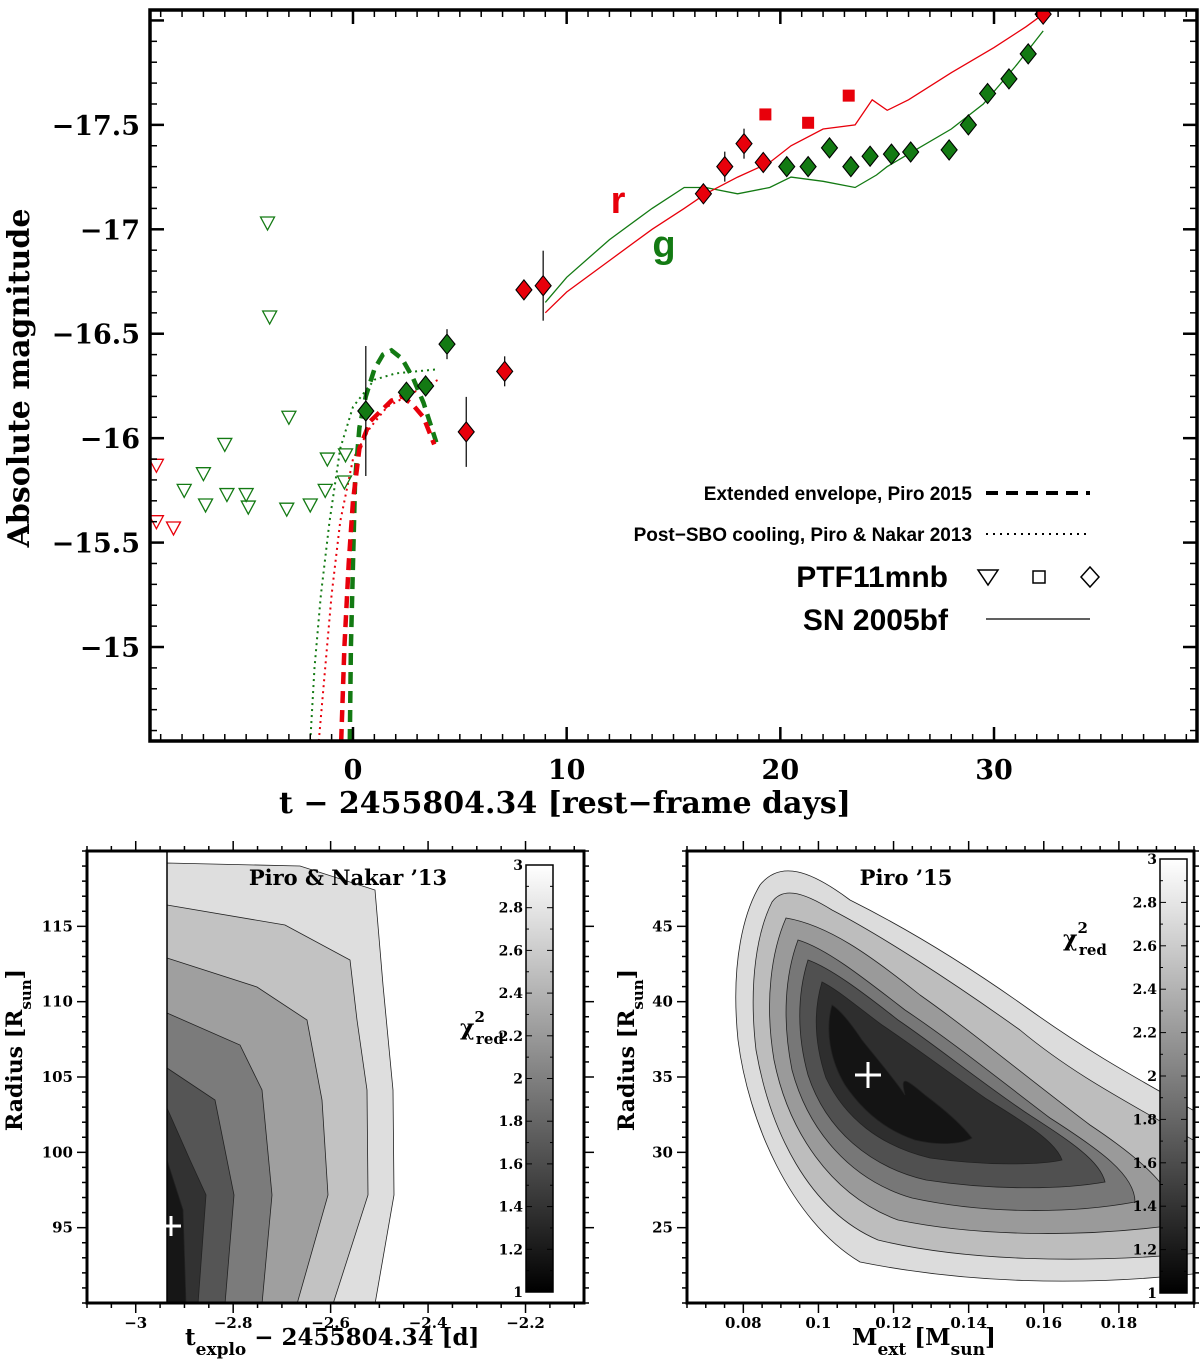 Image resolution: width=1200 pixels, height=1362 pixels. I want to click on colorbar-tick-label: 1, so click(1152, 1294).